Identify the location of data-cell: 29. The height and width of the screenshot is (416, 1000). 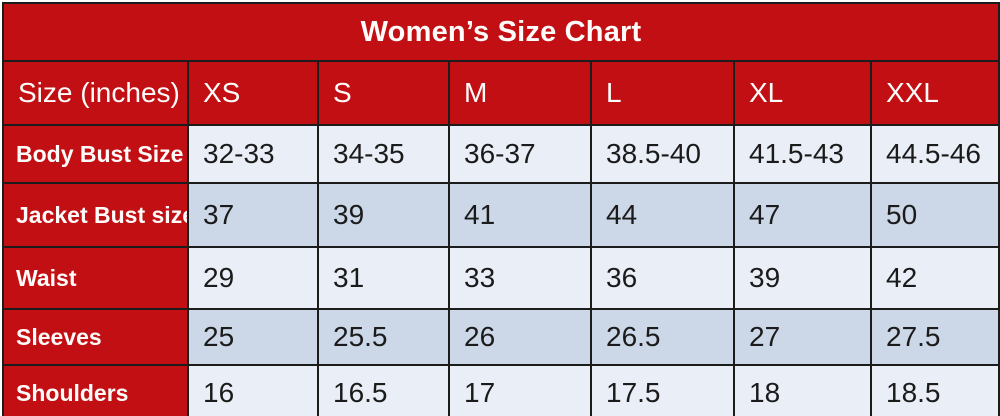
(253, 278).